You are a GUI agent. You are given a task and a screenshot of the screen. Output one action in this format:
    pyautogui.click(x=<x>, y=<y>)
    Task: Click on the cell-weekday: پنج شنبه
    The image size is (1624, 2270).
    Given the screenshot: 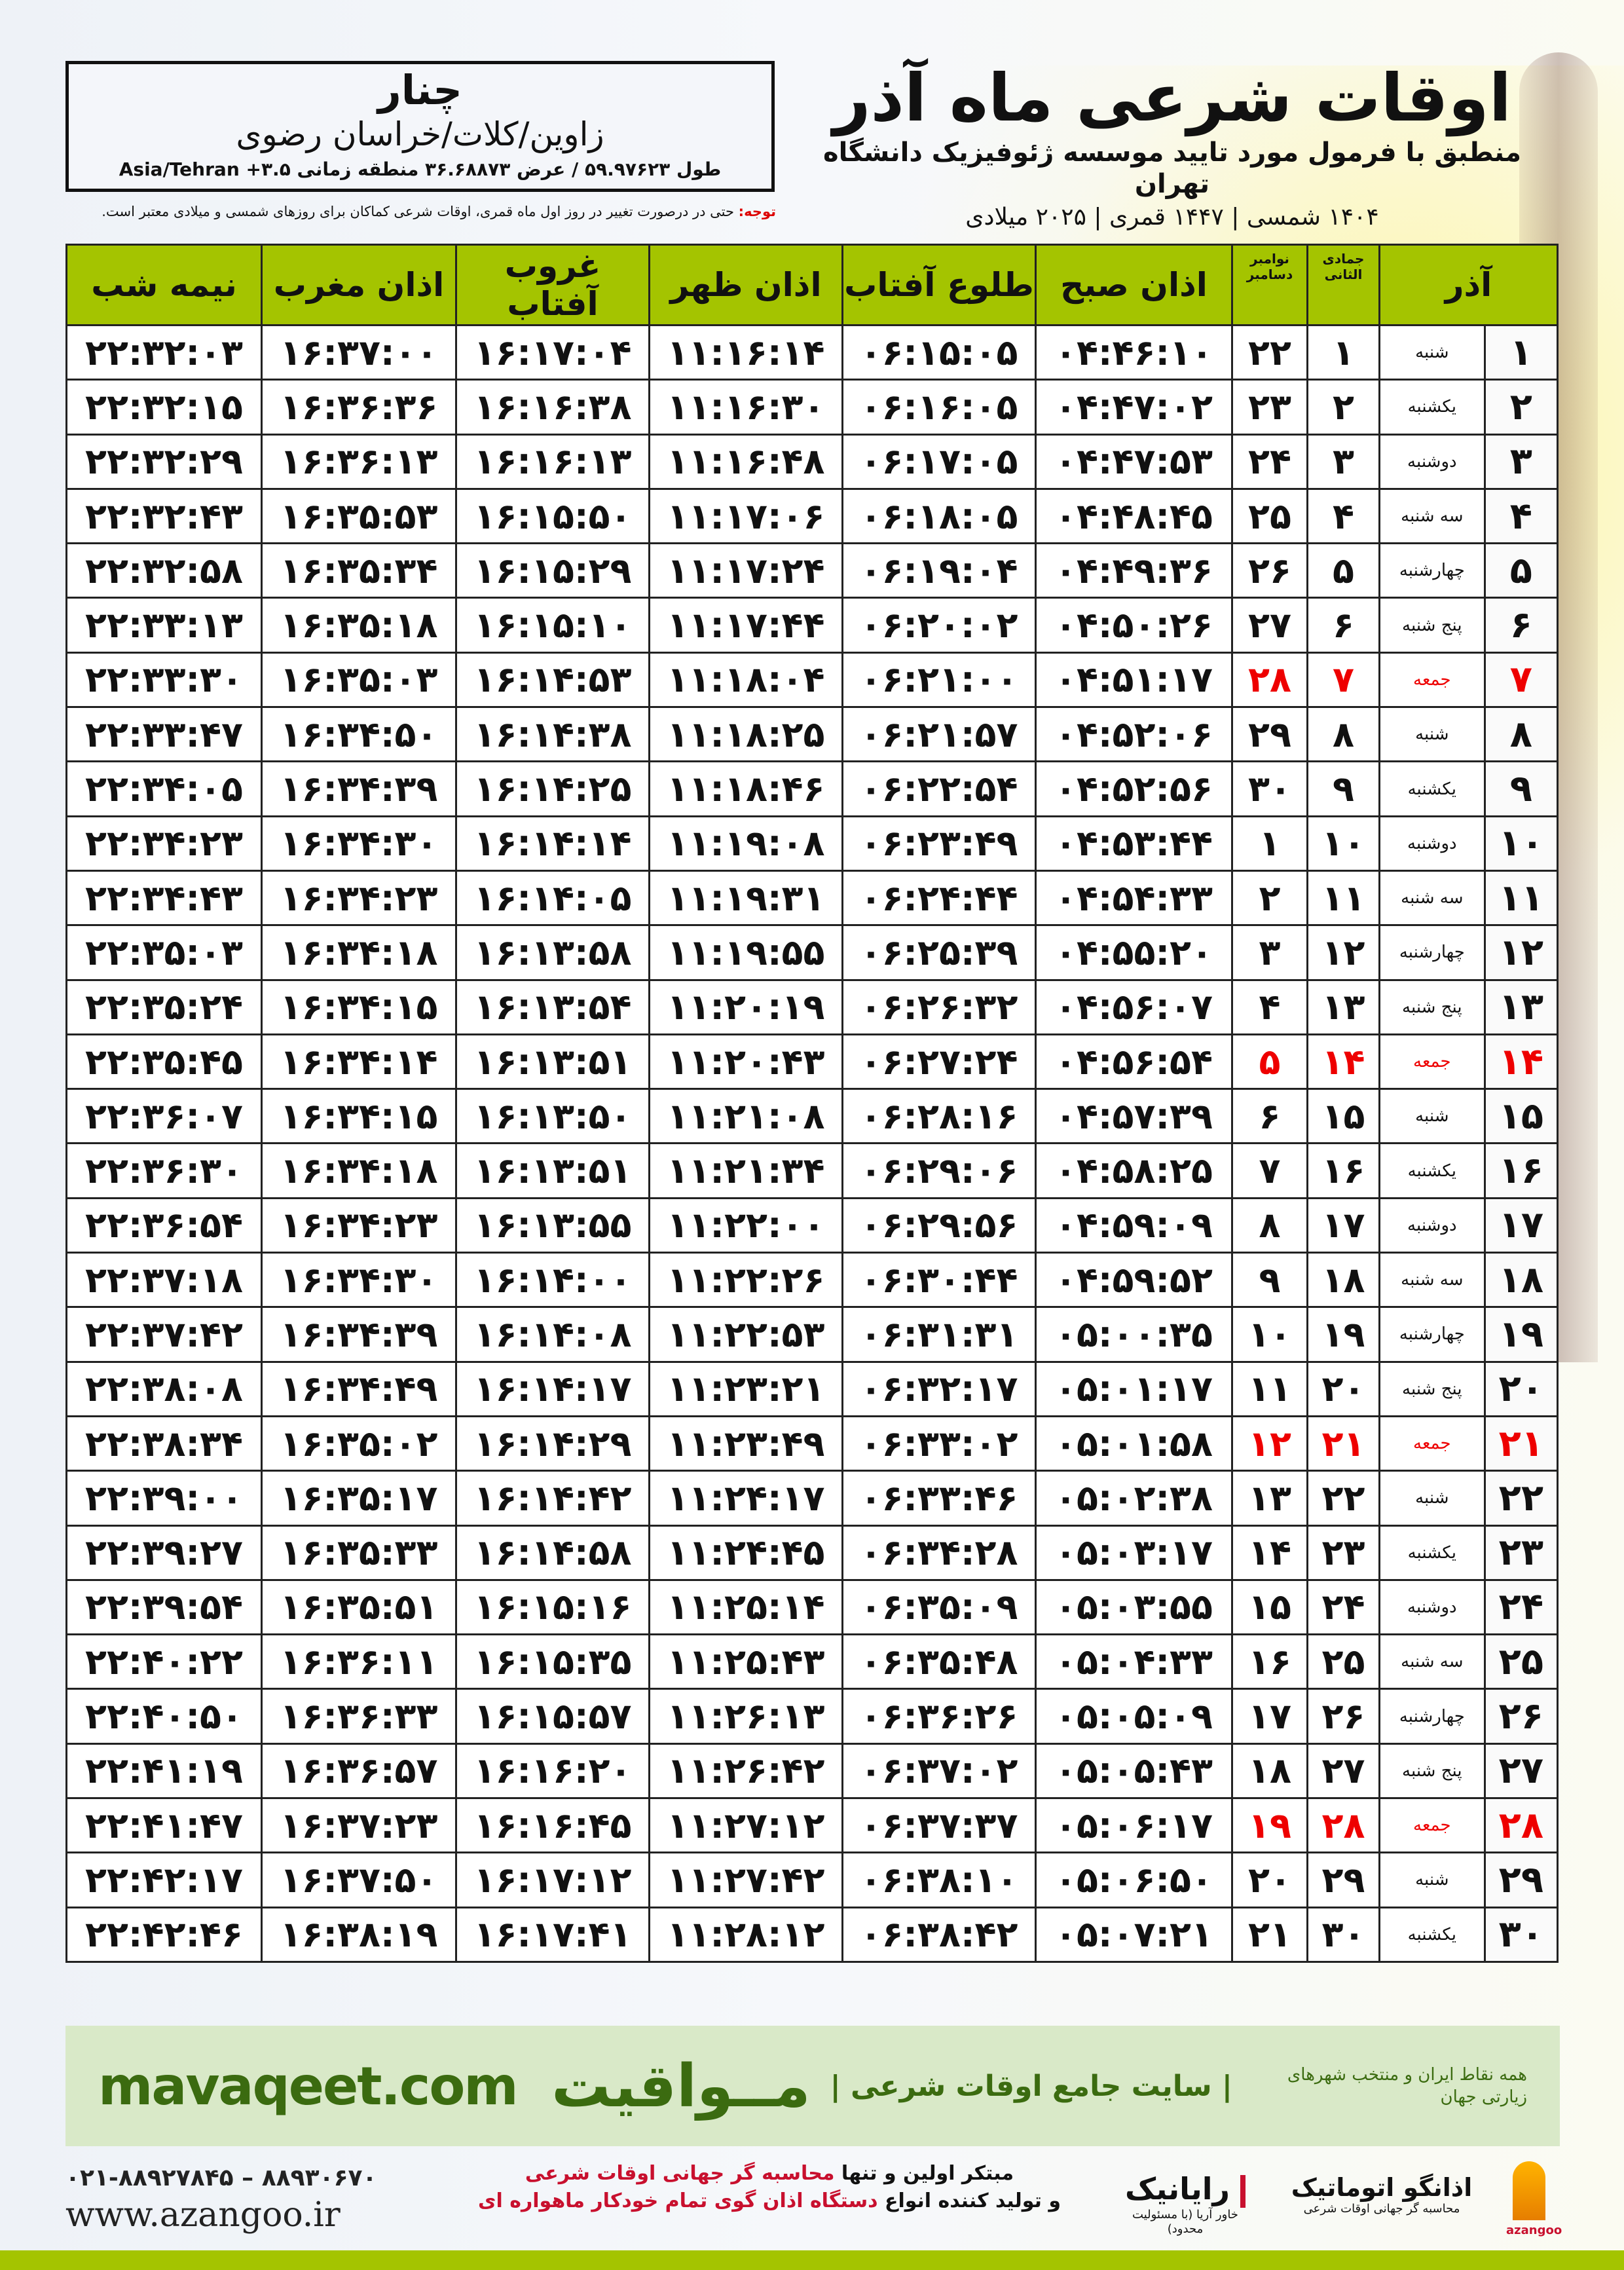 What is the action you would take?
    pyautogui.click(x=1432, y=1006)
    